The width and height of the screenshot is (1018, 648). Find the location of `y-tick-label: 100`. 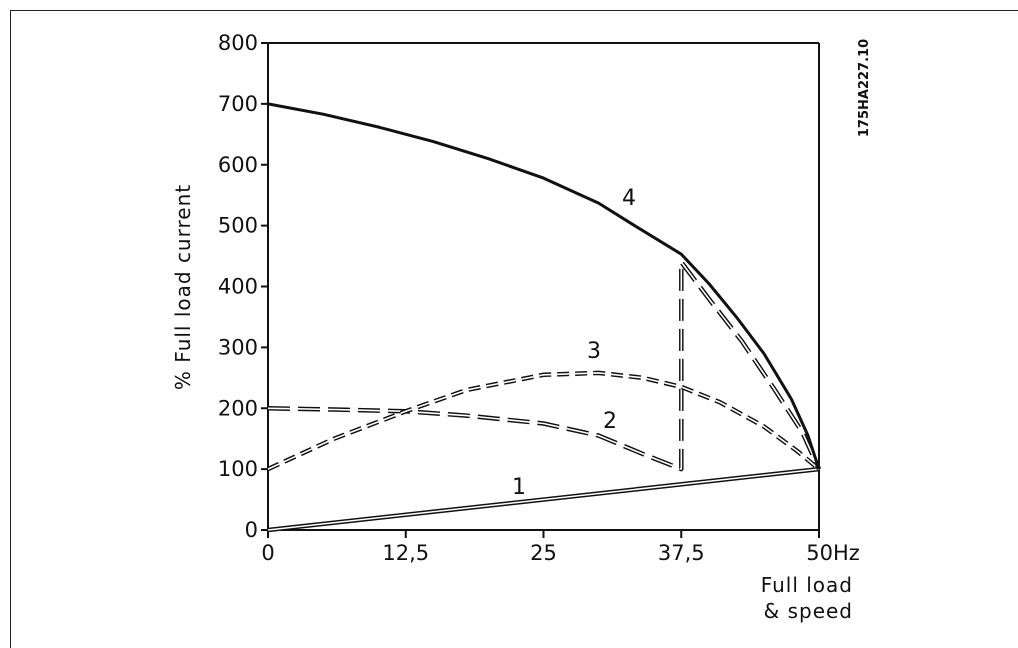

y-tick-label: 100 is located at coordinates (238, 469).